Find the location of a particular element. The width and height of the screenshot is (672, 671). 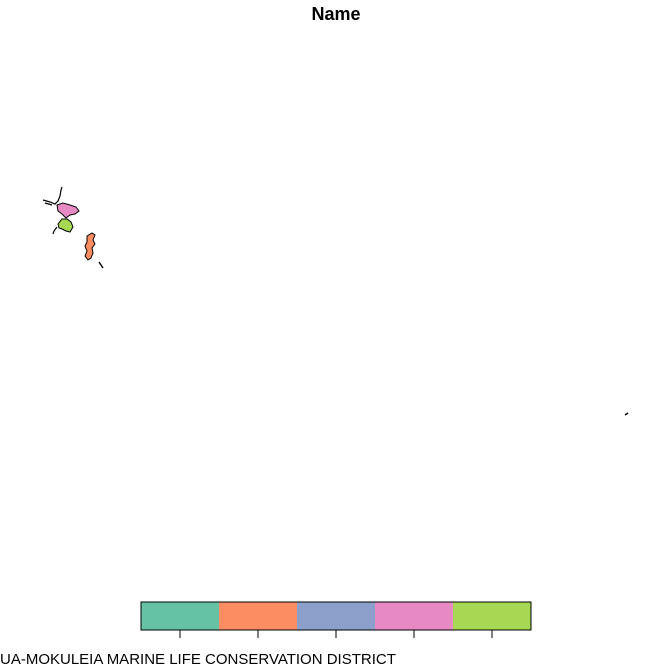

map-title: Name is located at coordinates (336, 14).